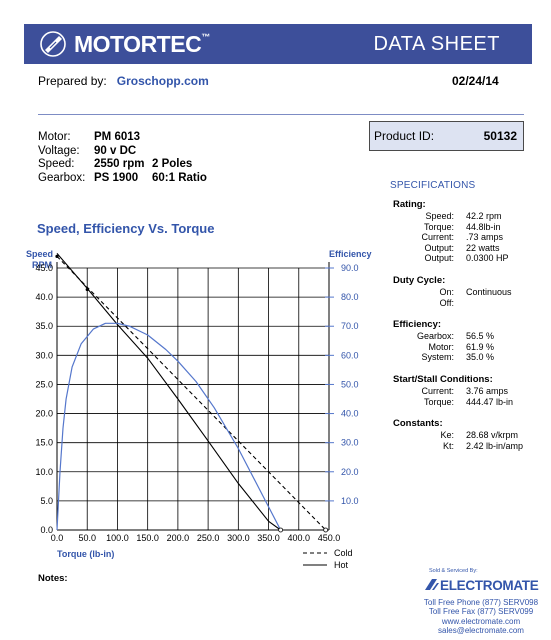  What do you see at coordinates (350, 443) in the screenshot?
I see `y-right-tick-label: 30.0` at bounding box center [350, 443].